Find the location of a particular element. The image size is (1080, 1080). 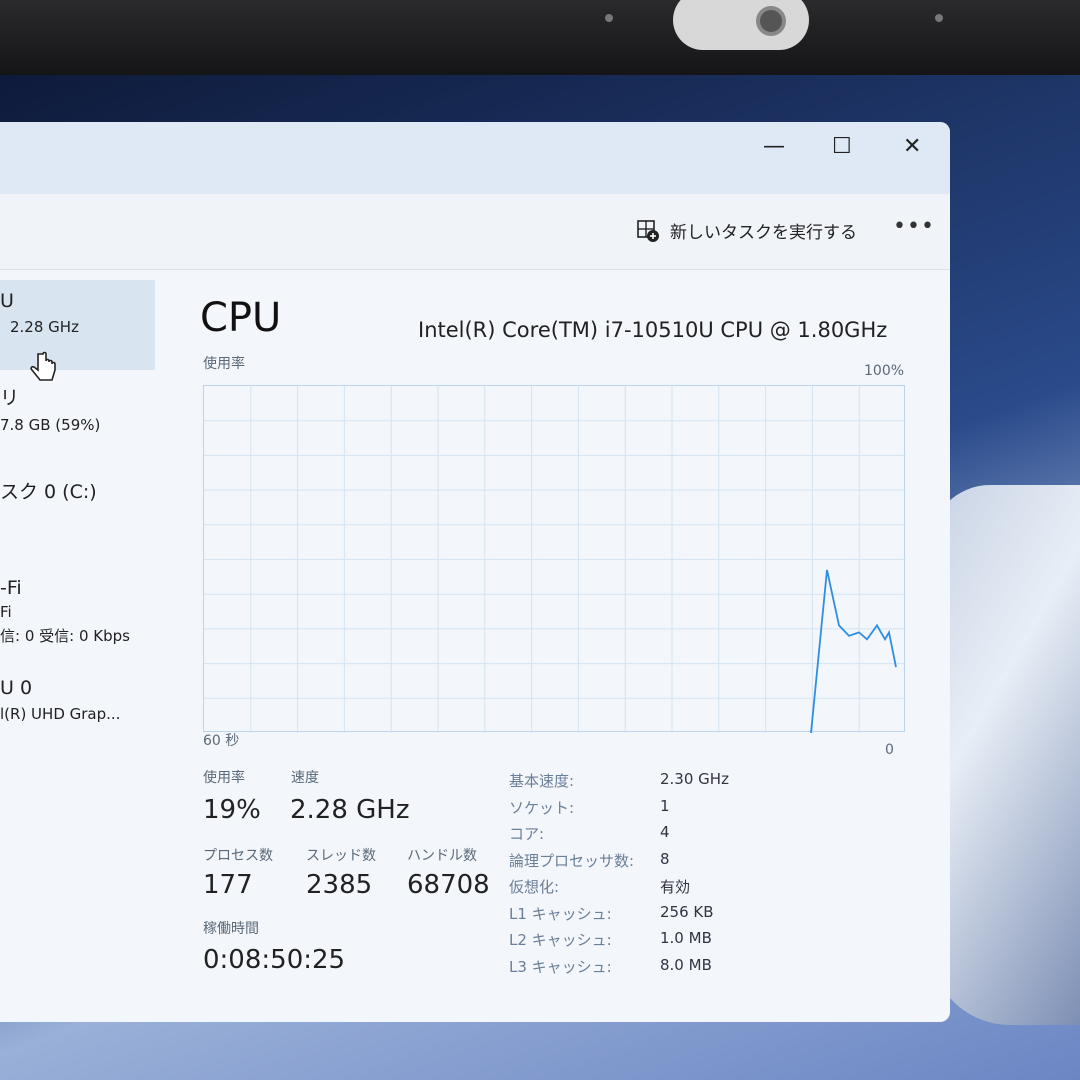

page-title: CPU is located at coordinates (241, 318).